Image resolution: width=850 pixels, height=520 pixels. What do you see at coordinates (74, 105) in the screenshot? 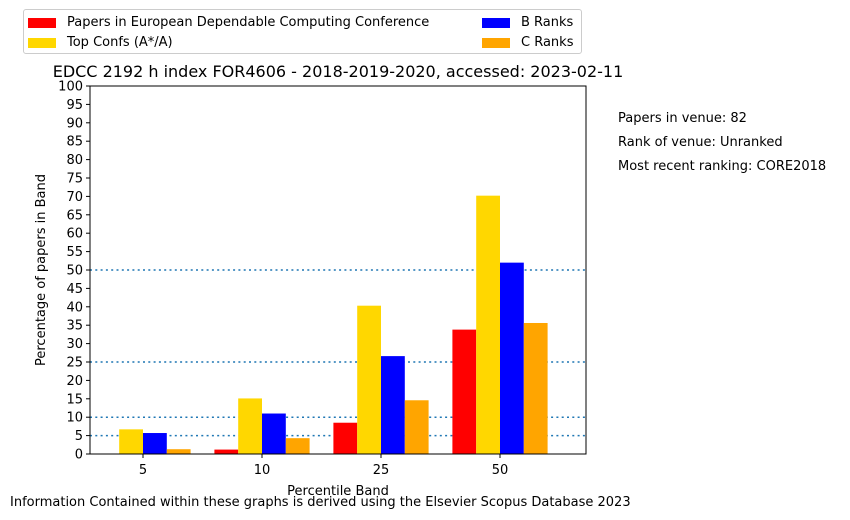
I see `y-tick-label: 95` at bounding box center [74, 105].